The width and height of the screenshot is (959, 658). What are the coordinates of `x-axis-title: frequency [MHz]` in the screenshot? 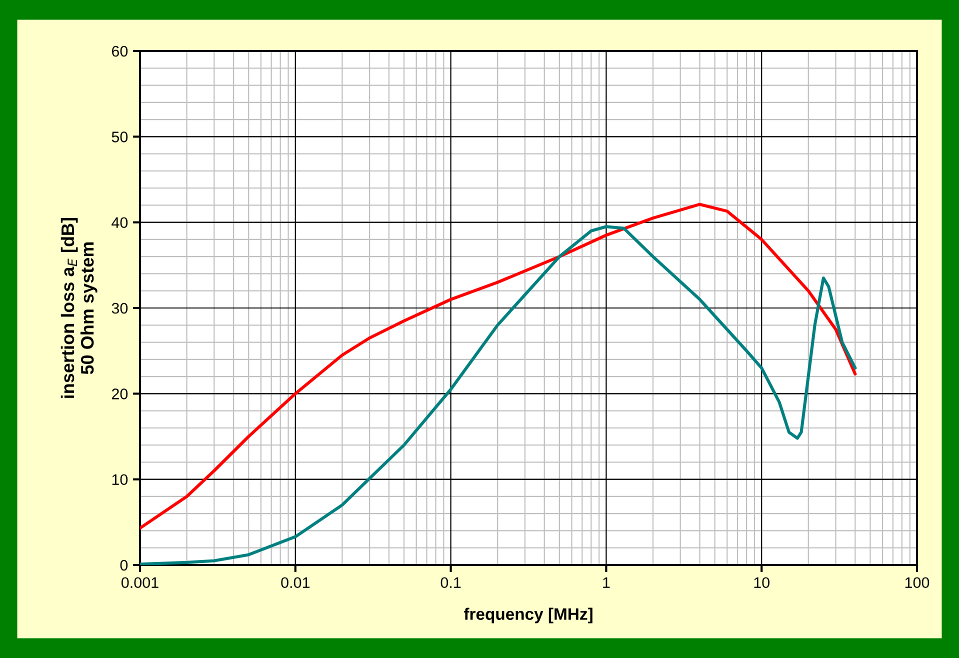 It's located at (528, 616).